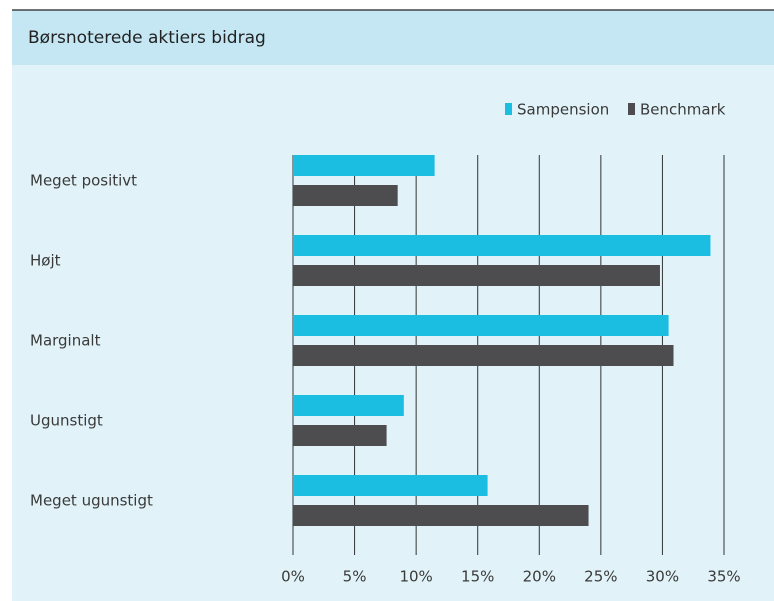 This screenshot has width=774, height=601. I want to click on header, so click(393, 37).